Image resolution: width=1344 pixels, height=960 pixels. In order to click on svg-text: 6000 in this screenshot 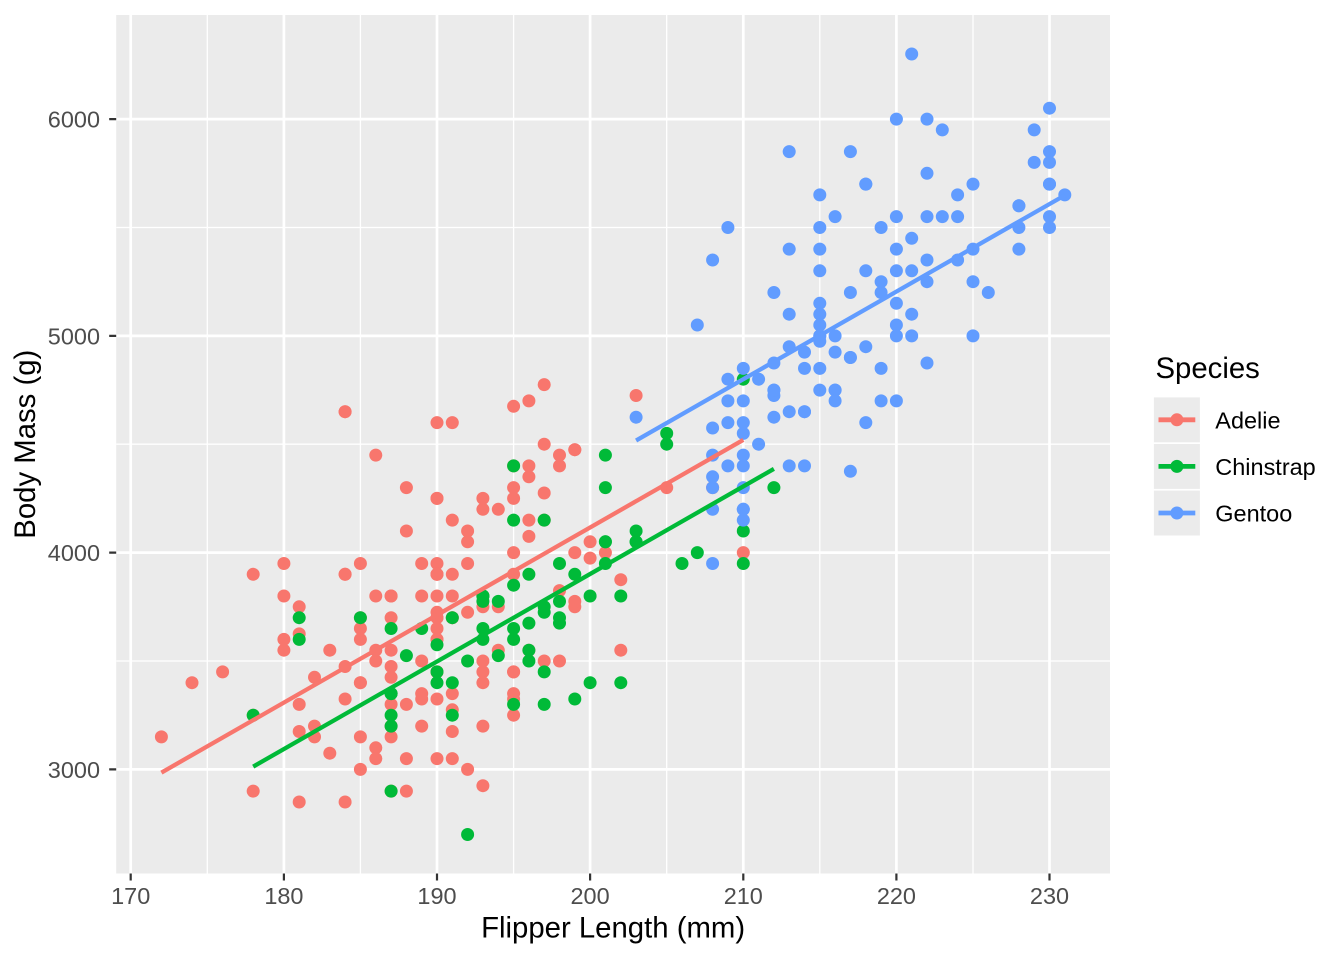, I will do `click(74, 120)`.